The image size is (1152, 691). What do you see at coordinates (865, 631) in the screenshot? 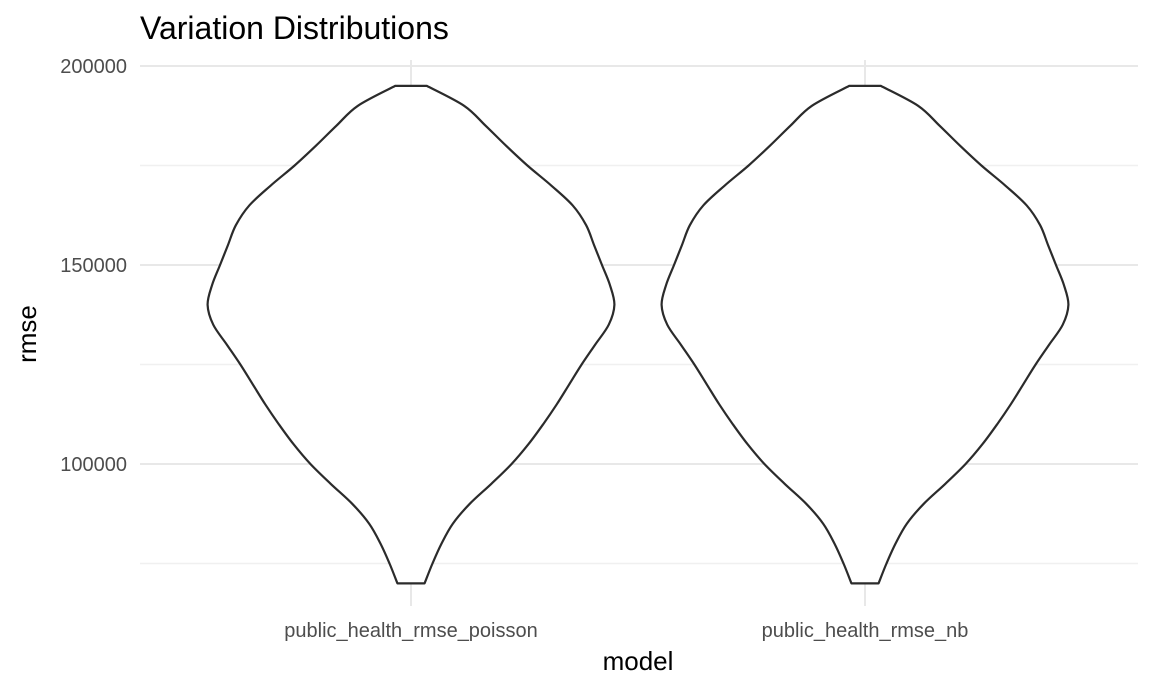
I see `x-tick-label-1: public_health_rmse_nb` at bounding box center [865, 631].